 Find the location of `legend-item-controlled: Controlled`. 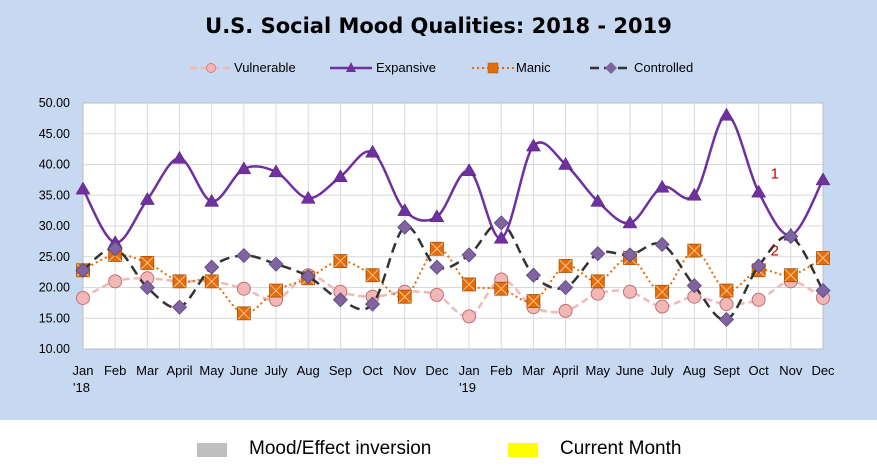

legend-item-controlled: Controlled is located at coordinates (653, 68).